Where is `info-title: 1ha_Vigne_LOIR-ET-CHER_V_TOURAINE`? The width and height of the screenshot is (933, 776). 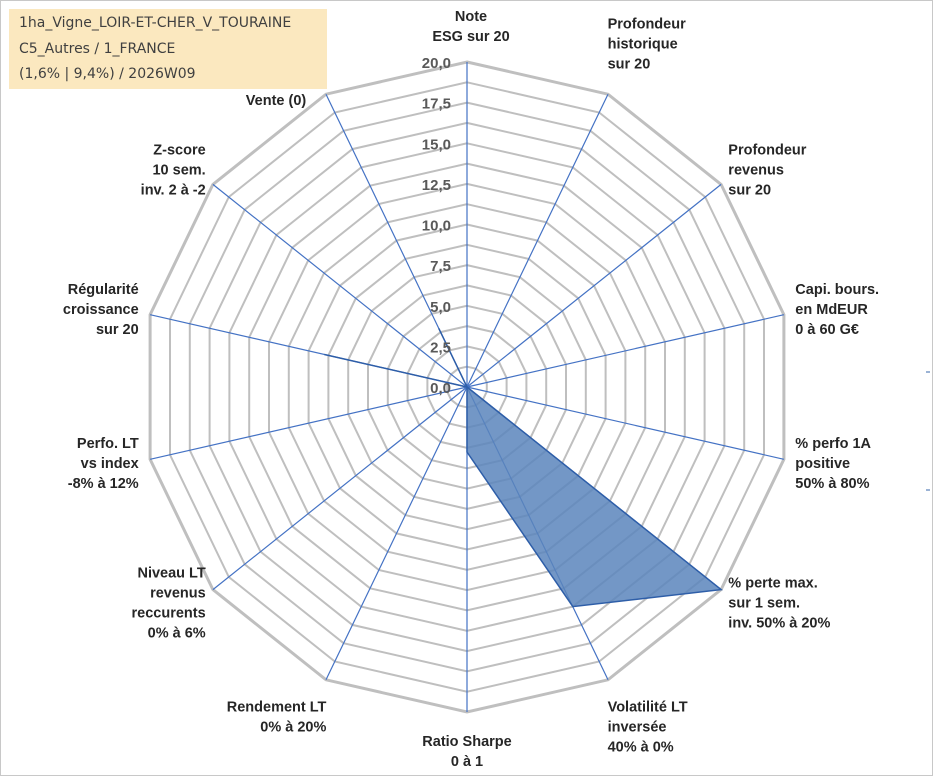 info-title: 1ha_Vigne_LOIR-ET-CHER_V_TOURAINE is located at coordinates (155, 23).